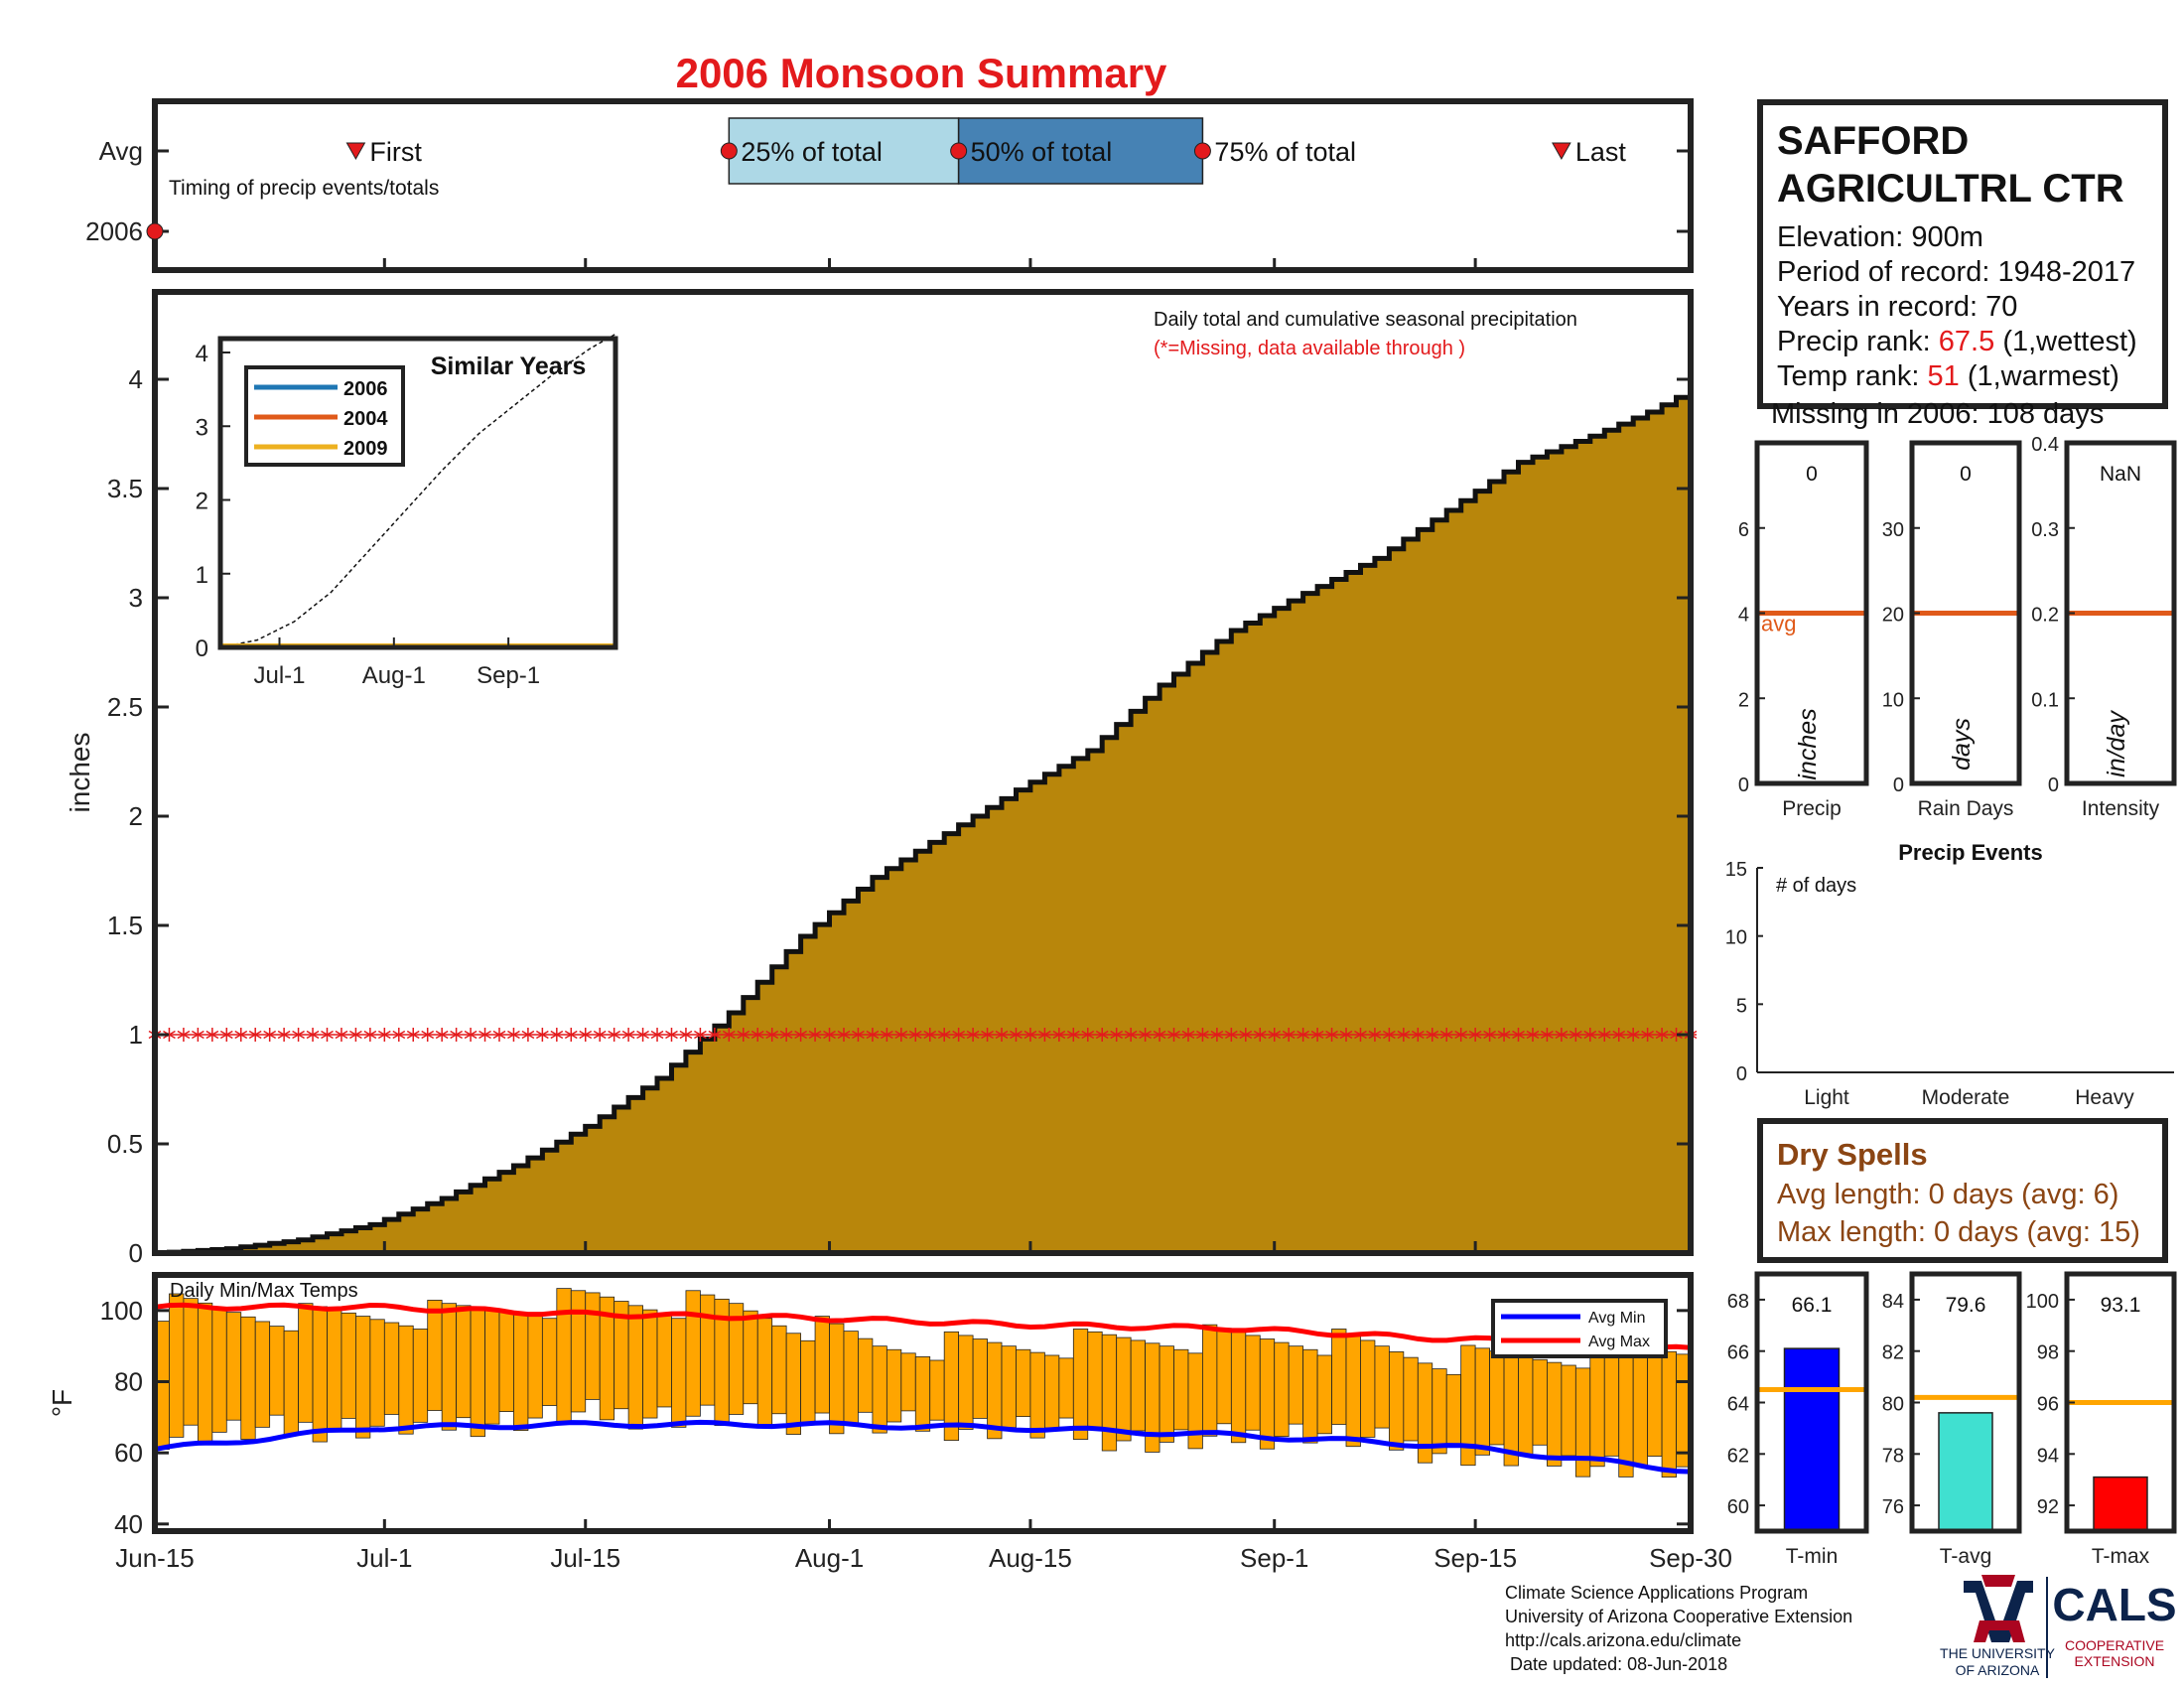  What do you see at coordinates (1030, 1558) in the screenshot?
I see `x-tick-label: Aug-15` at bounding box center [1030, 1558].